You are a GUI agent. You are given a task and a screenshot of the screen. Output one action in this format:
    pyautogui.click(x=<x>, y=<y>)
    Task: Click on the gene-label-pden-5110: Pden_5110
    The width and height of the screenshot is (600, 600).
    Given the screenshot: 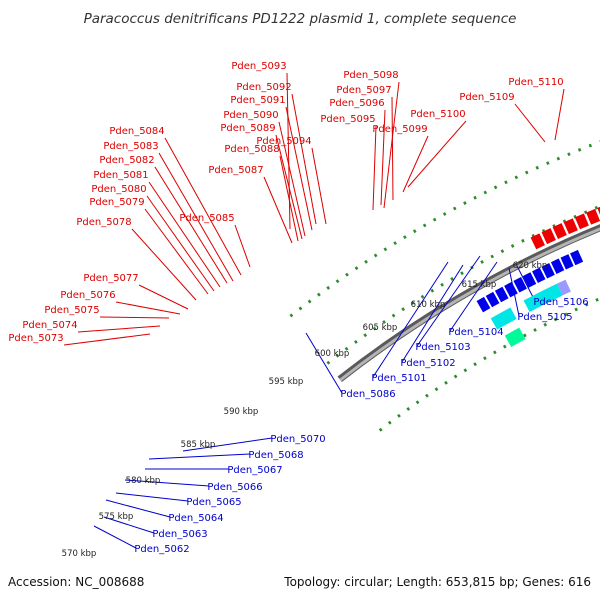 What is the action you would take?
    pyautogui.click(x=535, y=82)
    